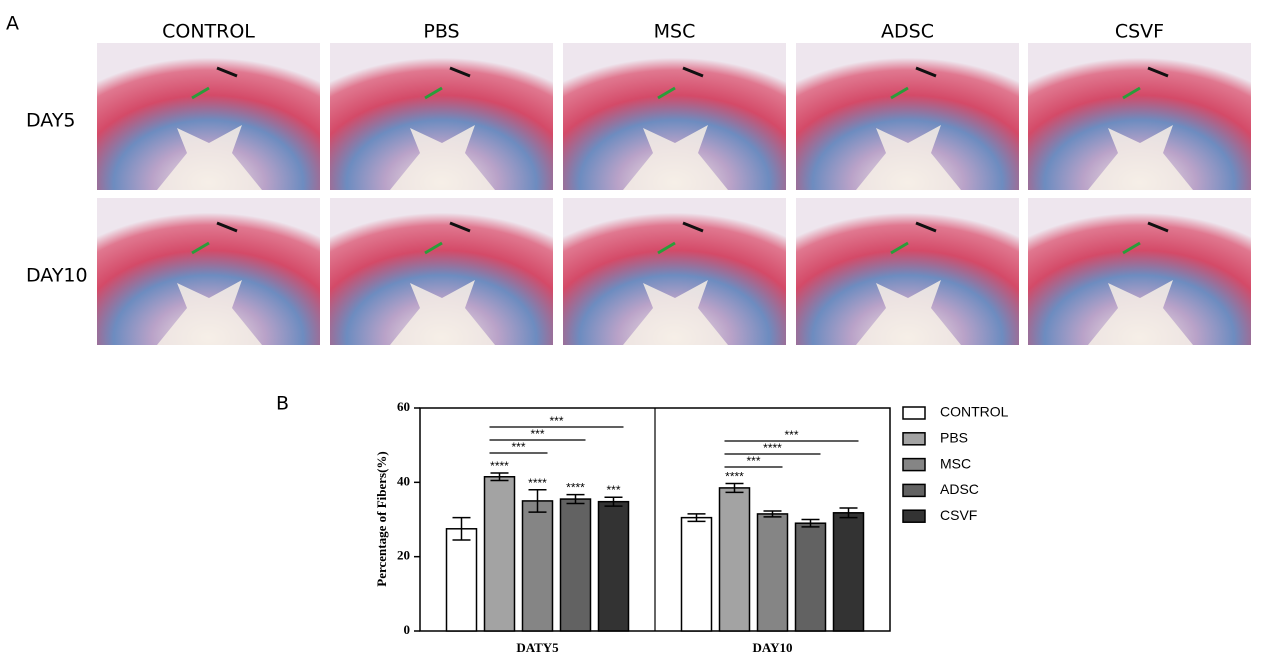  What do you see at coordinates (772, 448) in the screenshot?
I see `comparison-label: ****` at bounding box center [772, 448].